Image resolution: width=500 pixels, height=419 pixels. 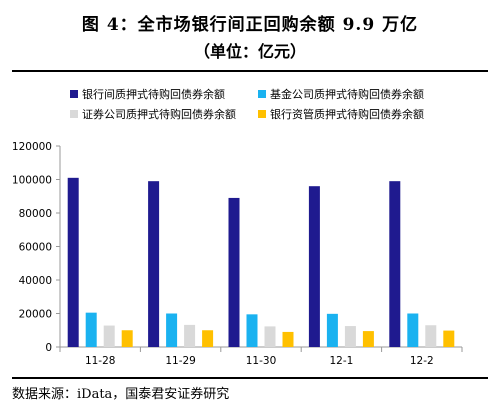 What do you see at coordinates (35, 281) in the screenshot?
I see `y-tick-label: 40000` at bounding box center [35, 281].